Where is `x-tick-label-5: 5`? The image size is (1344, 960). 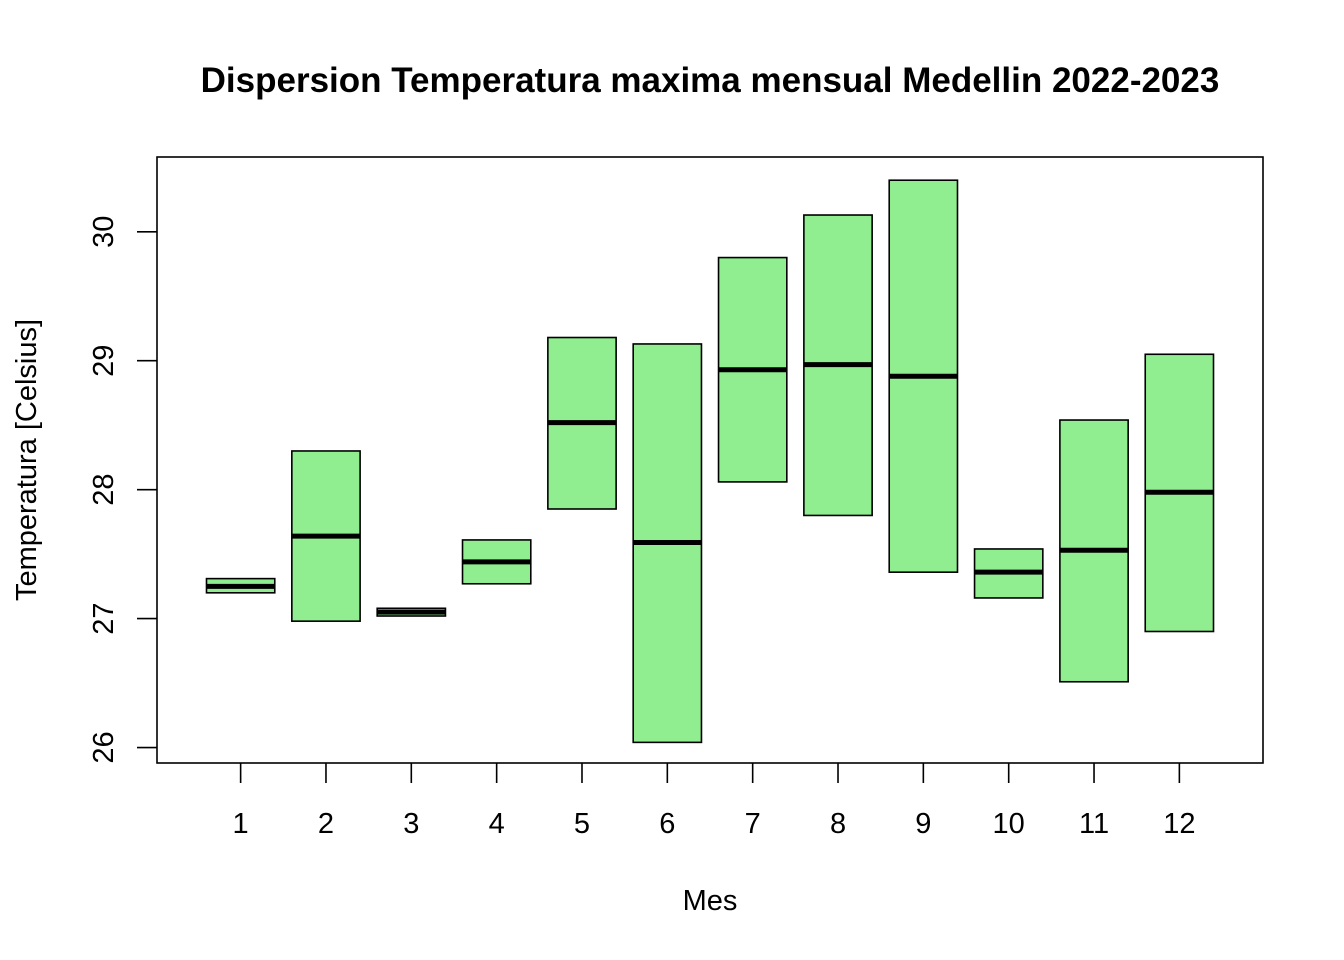
x-tick-label-5: 5 is located at coordinates (582, 824).